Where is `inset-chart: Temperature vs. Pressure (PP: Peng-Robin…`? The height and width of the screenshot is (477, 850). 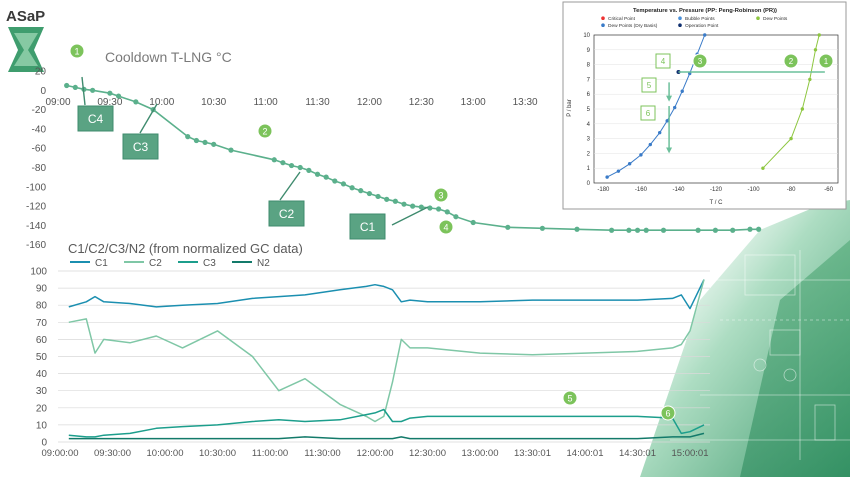 inset-chart: Temperature vs. Pressure (PP: Peng-Robin… is located at coordinates (704, 105).